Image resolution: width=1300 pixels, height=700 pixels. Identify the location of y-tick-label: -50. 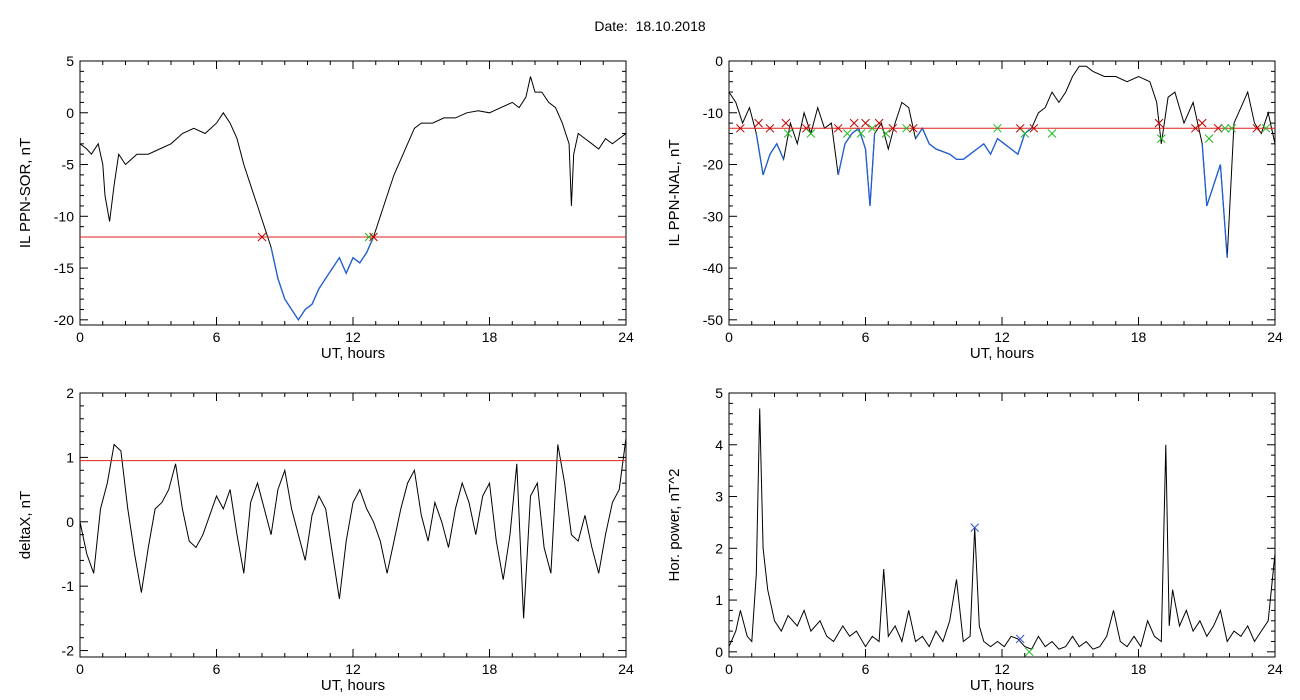
(713, 320).